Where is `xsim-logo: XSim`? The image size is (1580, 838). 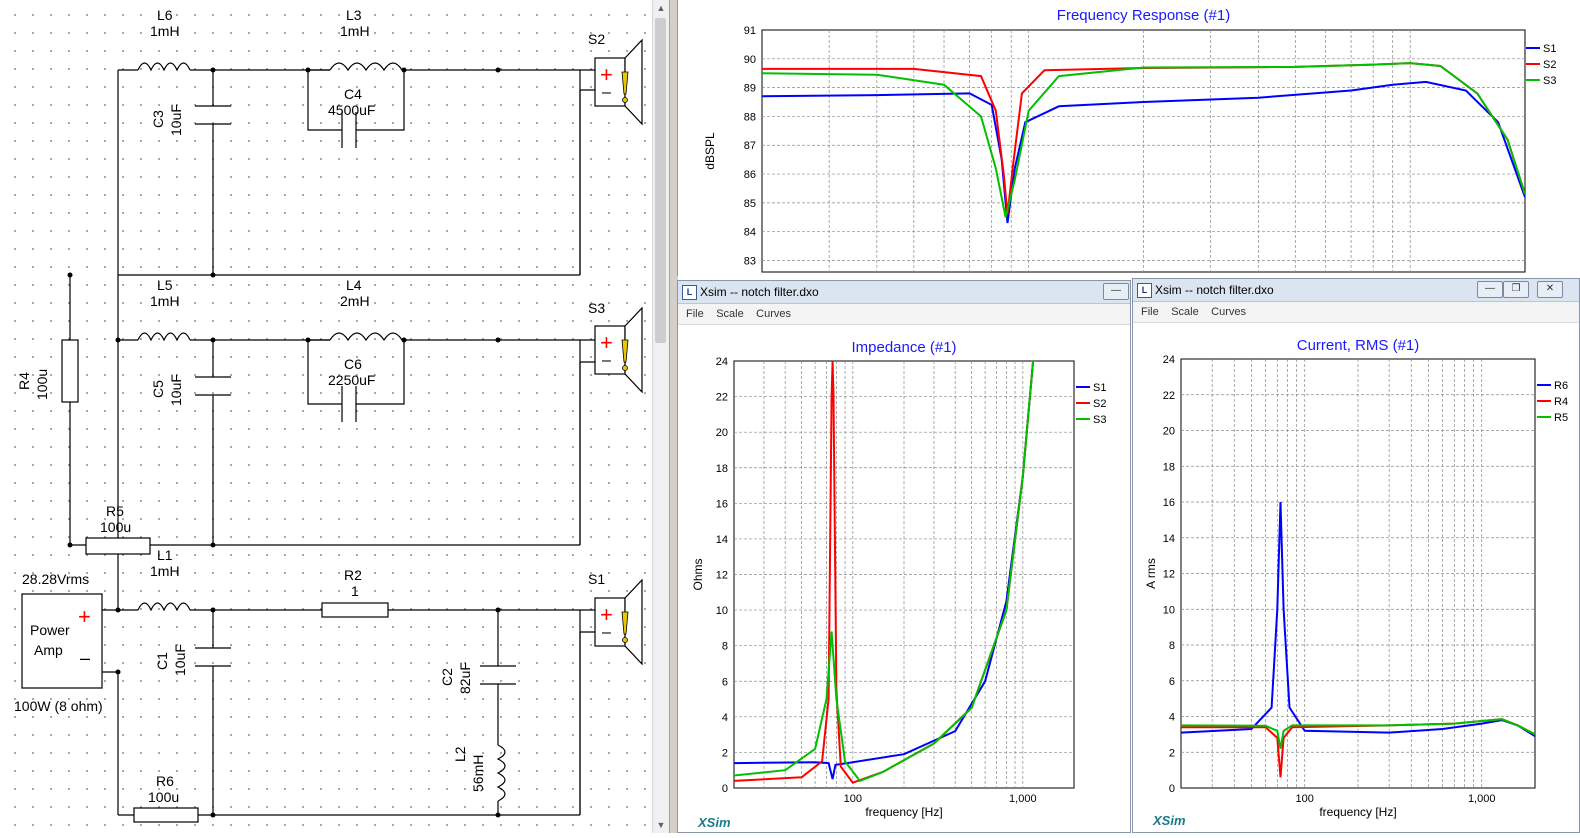
xsim-logo: XSim is located at coordinates (1169, 820).